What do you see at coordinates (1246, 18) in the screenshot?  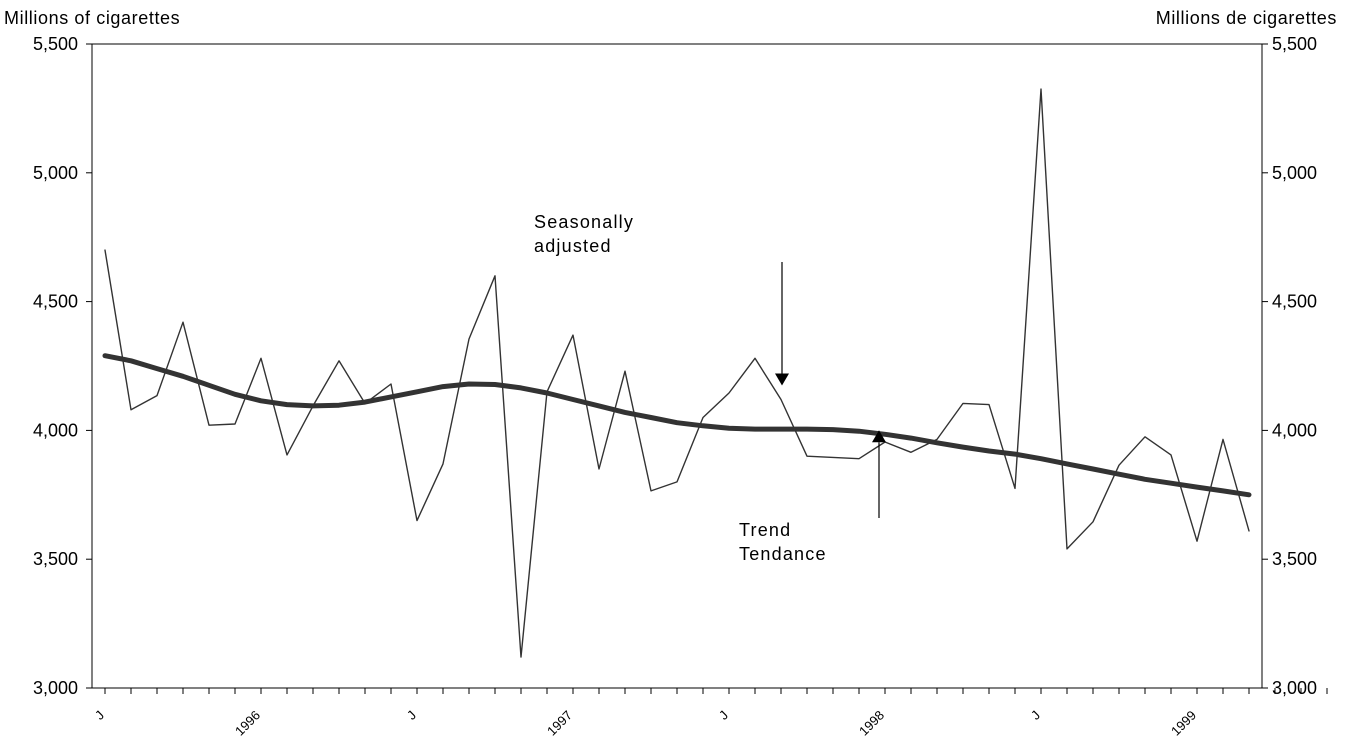 I see `y-axis-title-right: Millions de cigarettes` at bounding box center [1246, 18].